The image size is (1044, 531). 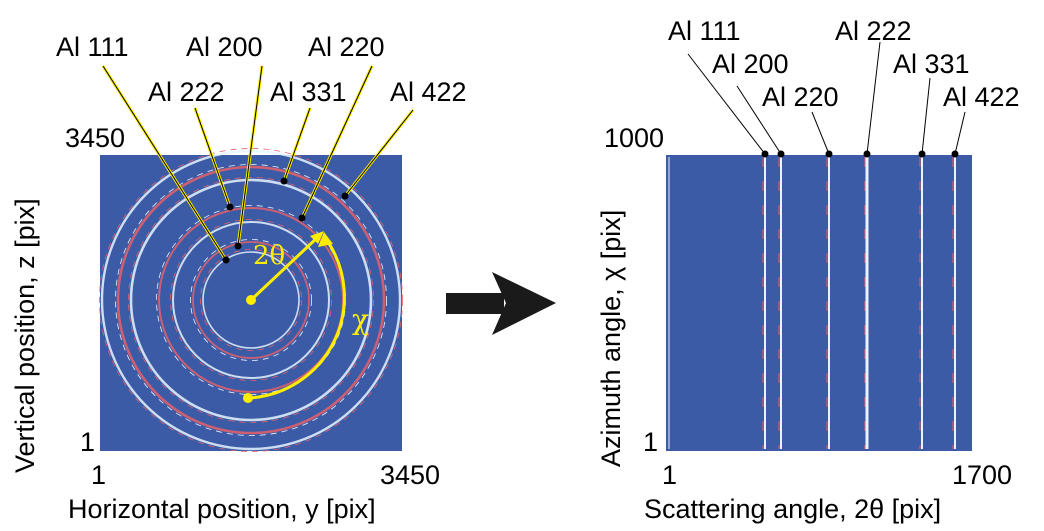 I want to click on chi-start-dot, so click(x=248, y=398).